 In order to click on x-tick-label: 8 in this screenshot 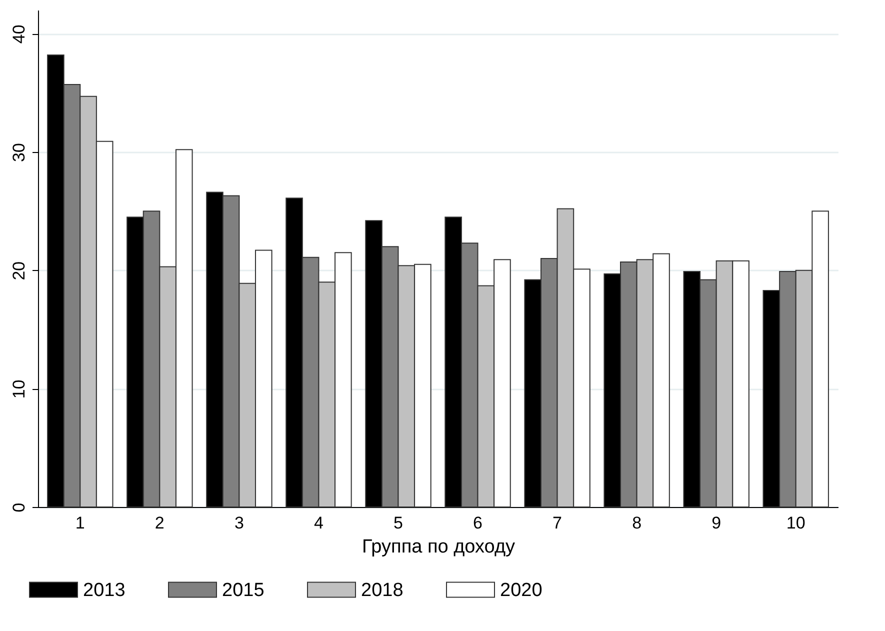, I will do `click(637, 523)`.